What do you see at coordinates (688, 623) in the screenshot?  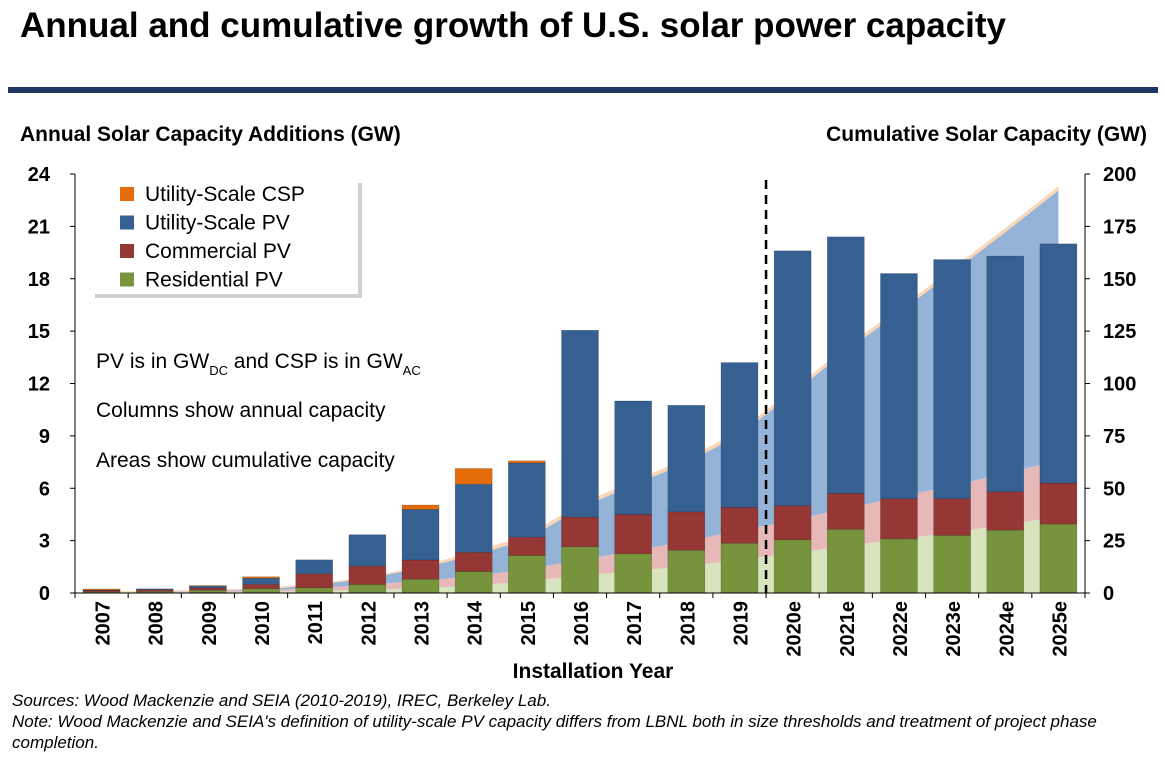 I see `x-tick-label: 2018` at bounding box center [688, 623].